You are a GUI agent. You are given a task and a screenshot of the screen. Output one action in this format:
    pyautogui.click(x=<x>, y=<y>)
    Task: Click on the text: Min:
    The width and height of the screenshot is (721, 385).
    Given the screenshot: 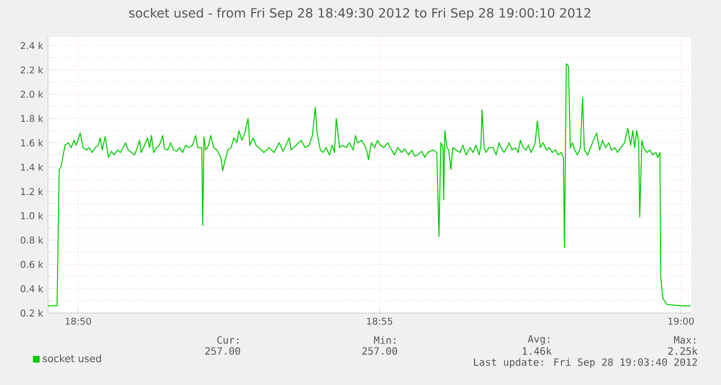 What is the action you would take?
    pyautogui.click(x=385, y=340)
    